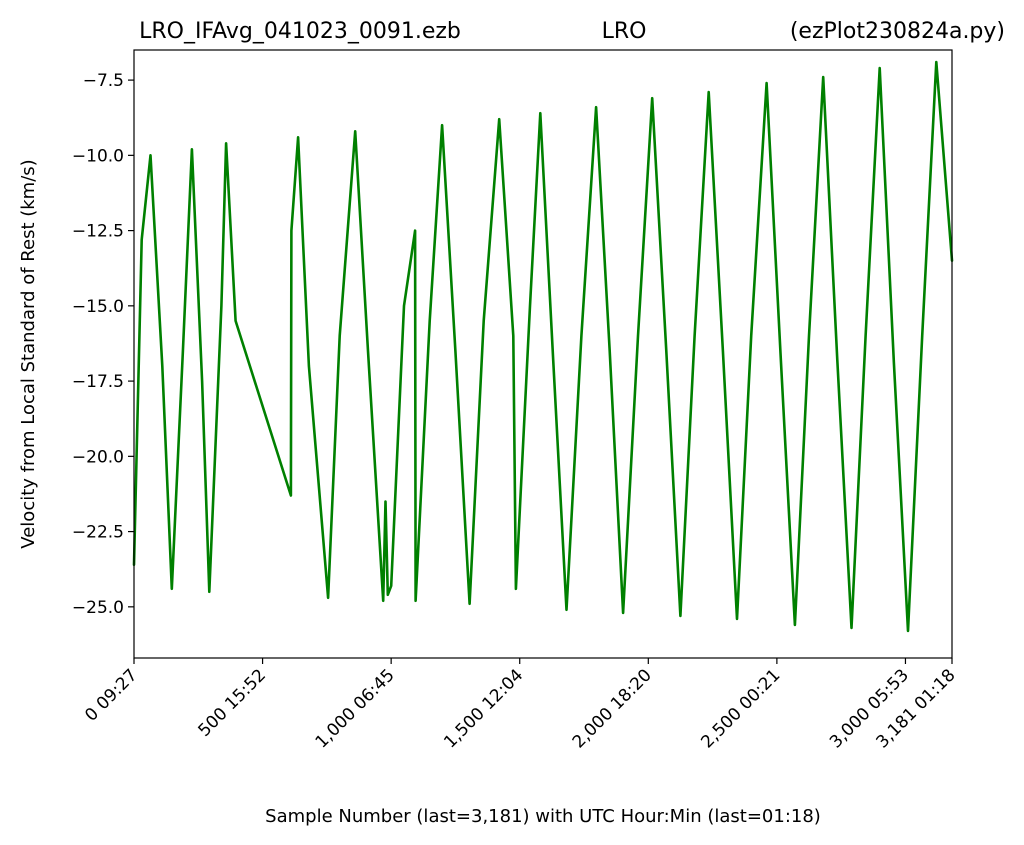 The width and height of the screenshot is (1024, 845). Describe the element at coordinates (98, 307) in the screenshot. I see `y-tick-label-3: −15.0` at that location.